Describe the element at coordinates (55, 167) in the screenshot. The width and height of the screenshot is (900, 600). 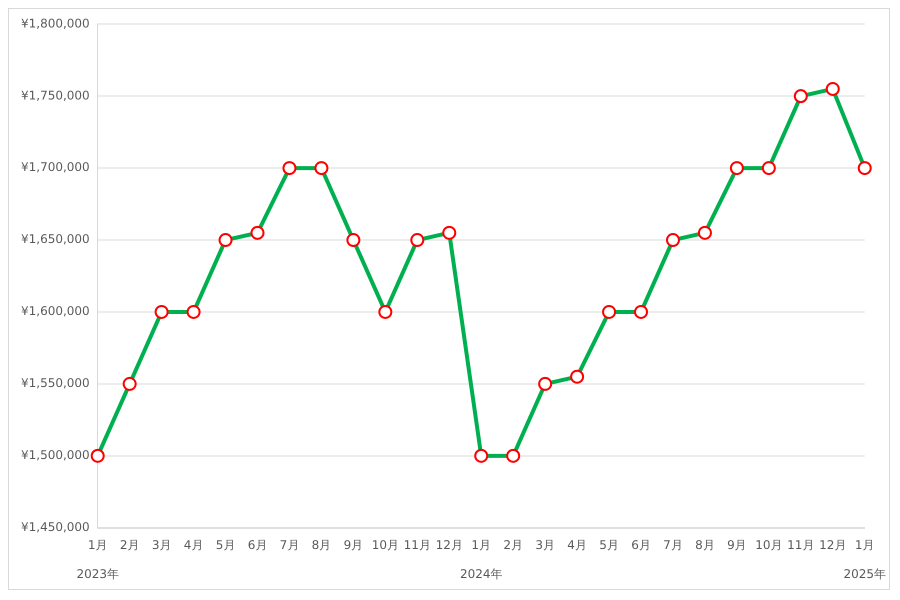
I see `y-tick-label: ¥1,700,000` at that location.